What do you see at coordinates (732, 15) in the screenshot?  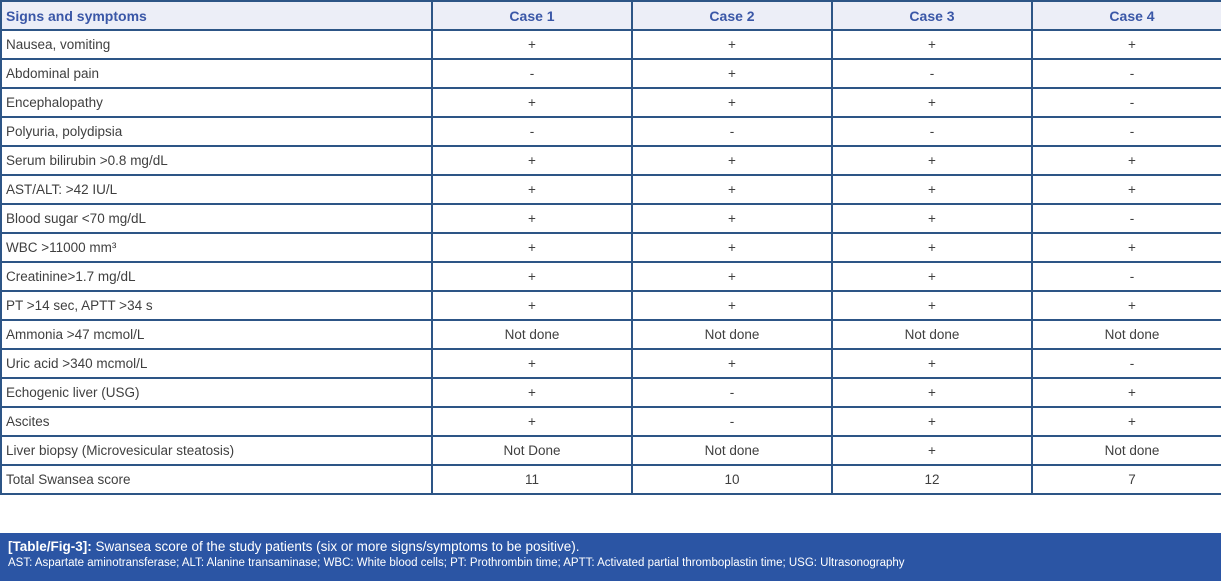 I see `column-header-case2: Case 2` at bounding box center [732, 15].